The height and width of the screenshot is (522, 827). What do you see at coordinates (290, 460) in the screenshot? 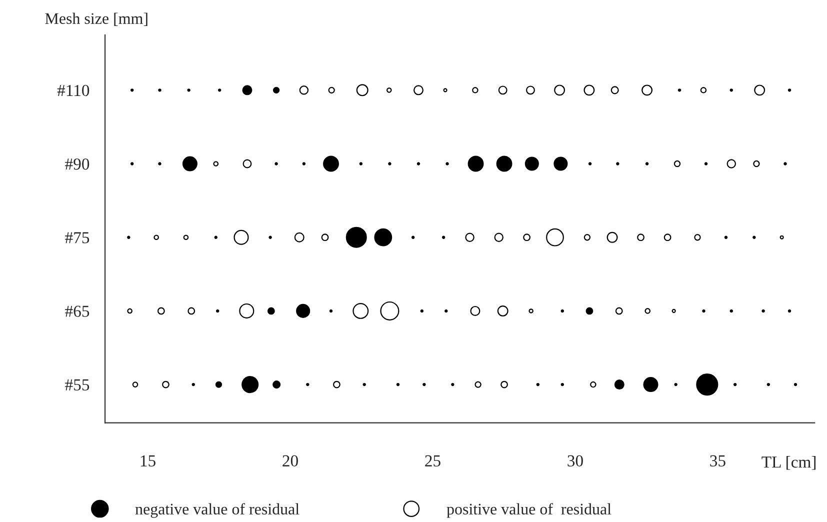
I see `x-tick-label: 20` at bounding box center [290, 460].